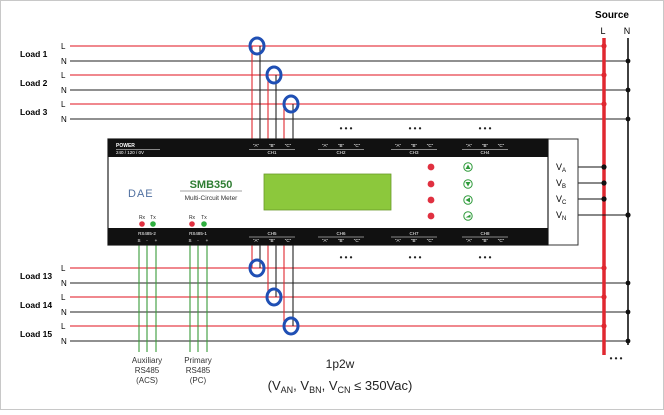 The image size is (664, 415). What do you see at coordinates (563, 192) in the screenshot?
I see `voltage-module` at bounding box center [563, 192].